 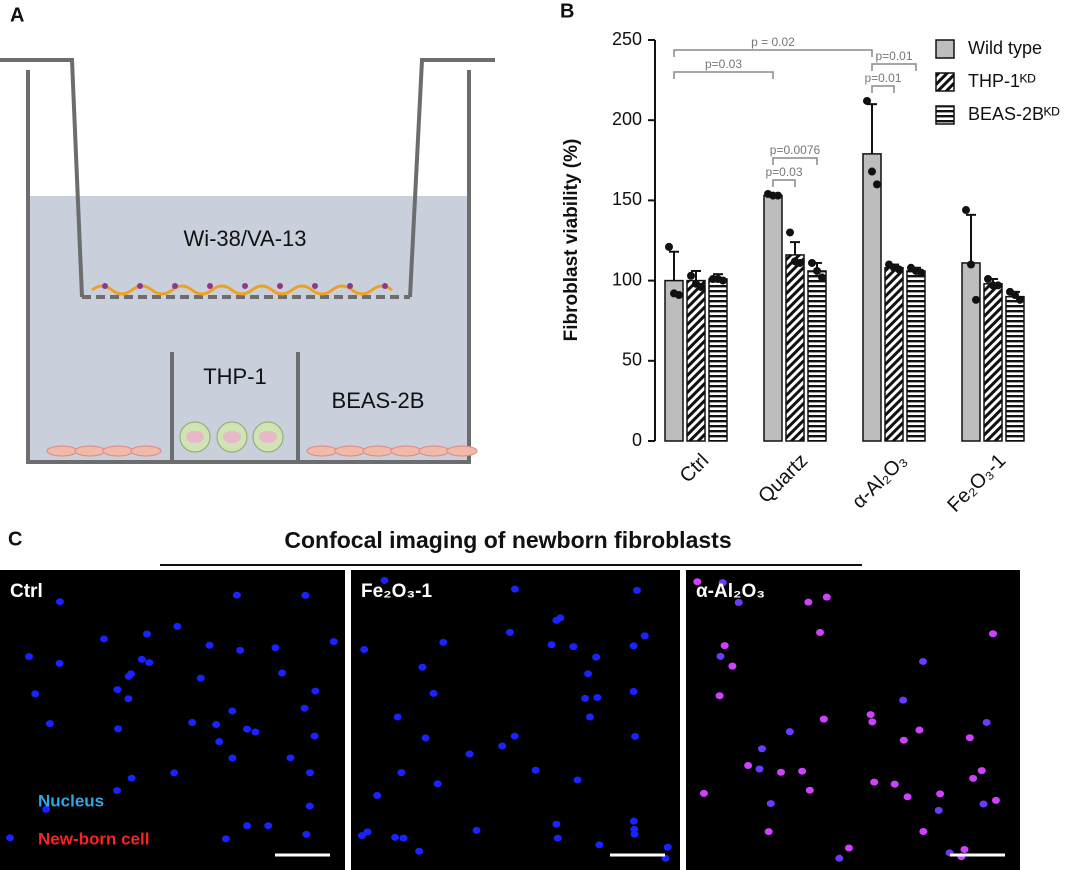 What do you see at coordinates (378, 400) in the screenshot?
I see `cell-label: BEAS-2B` at bounding box center [378, 400].